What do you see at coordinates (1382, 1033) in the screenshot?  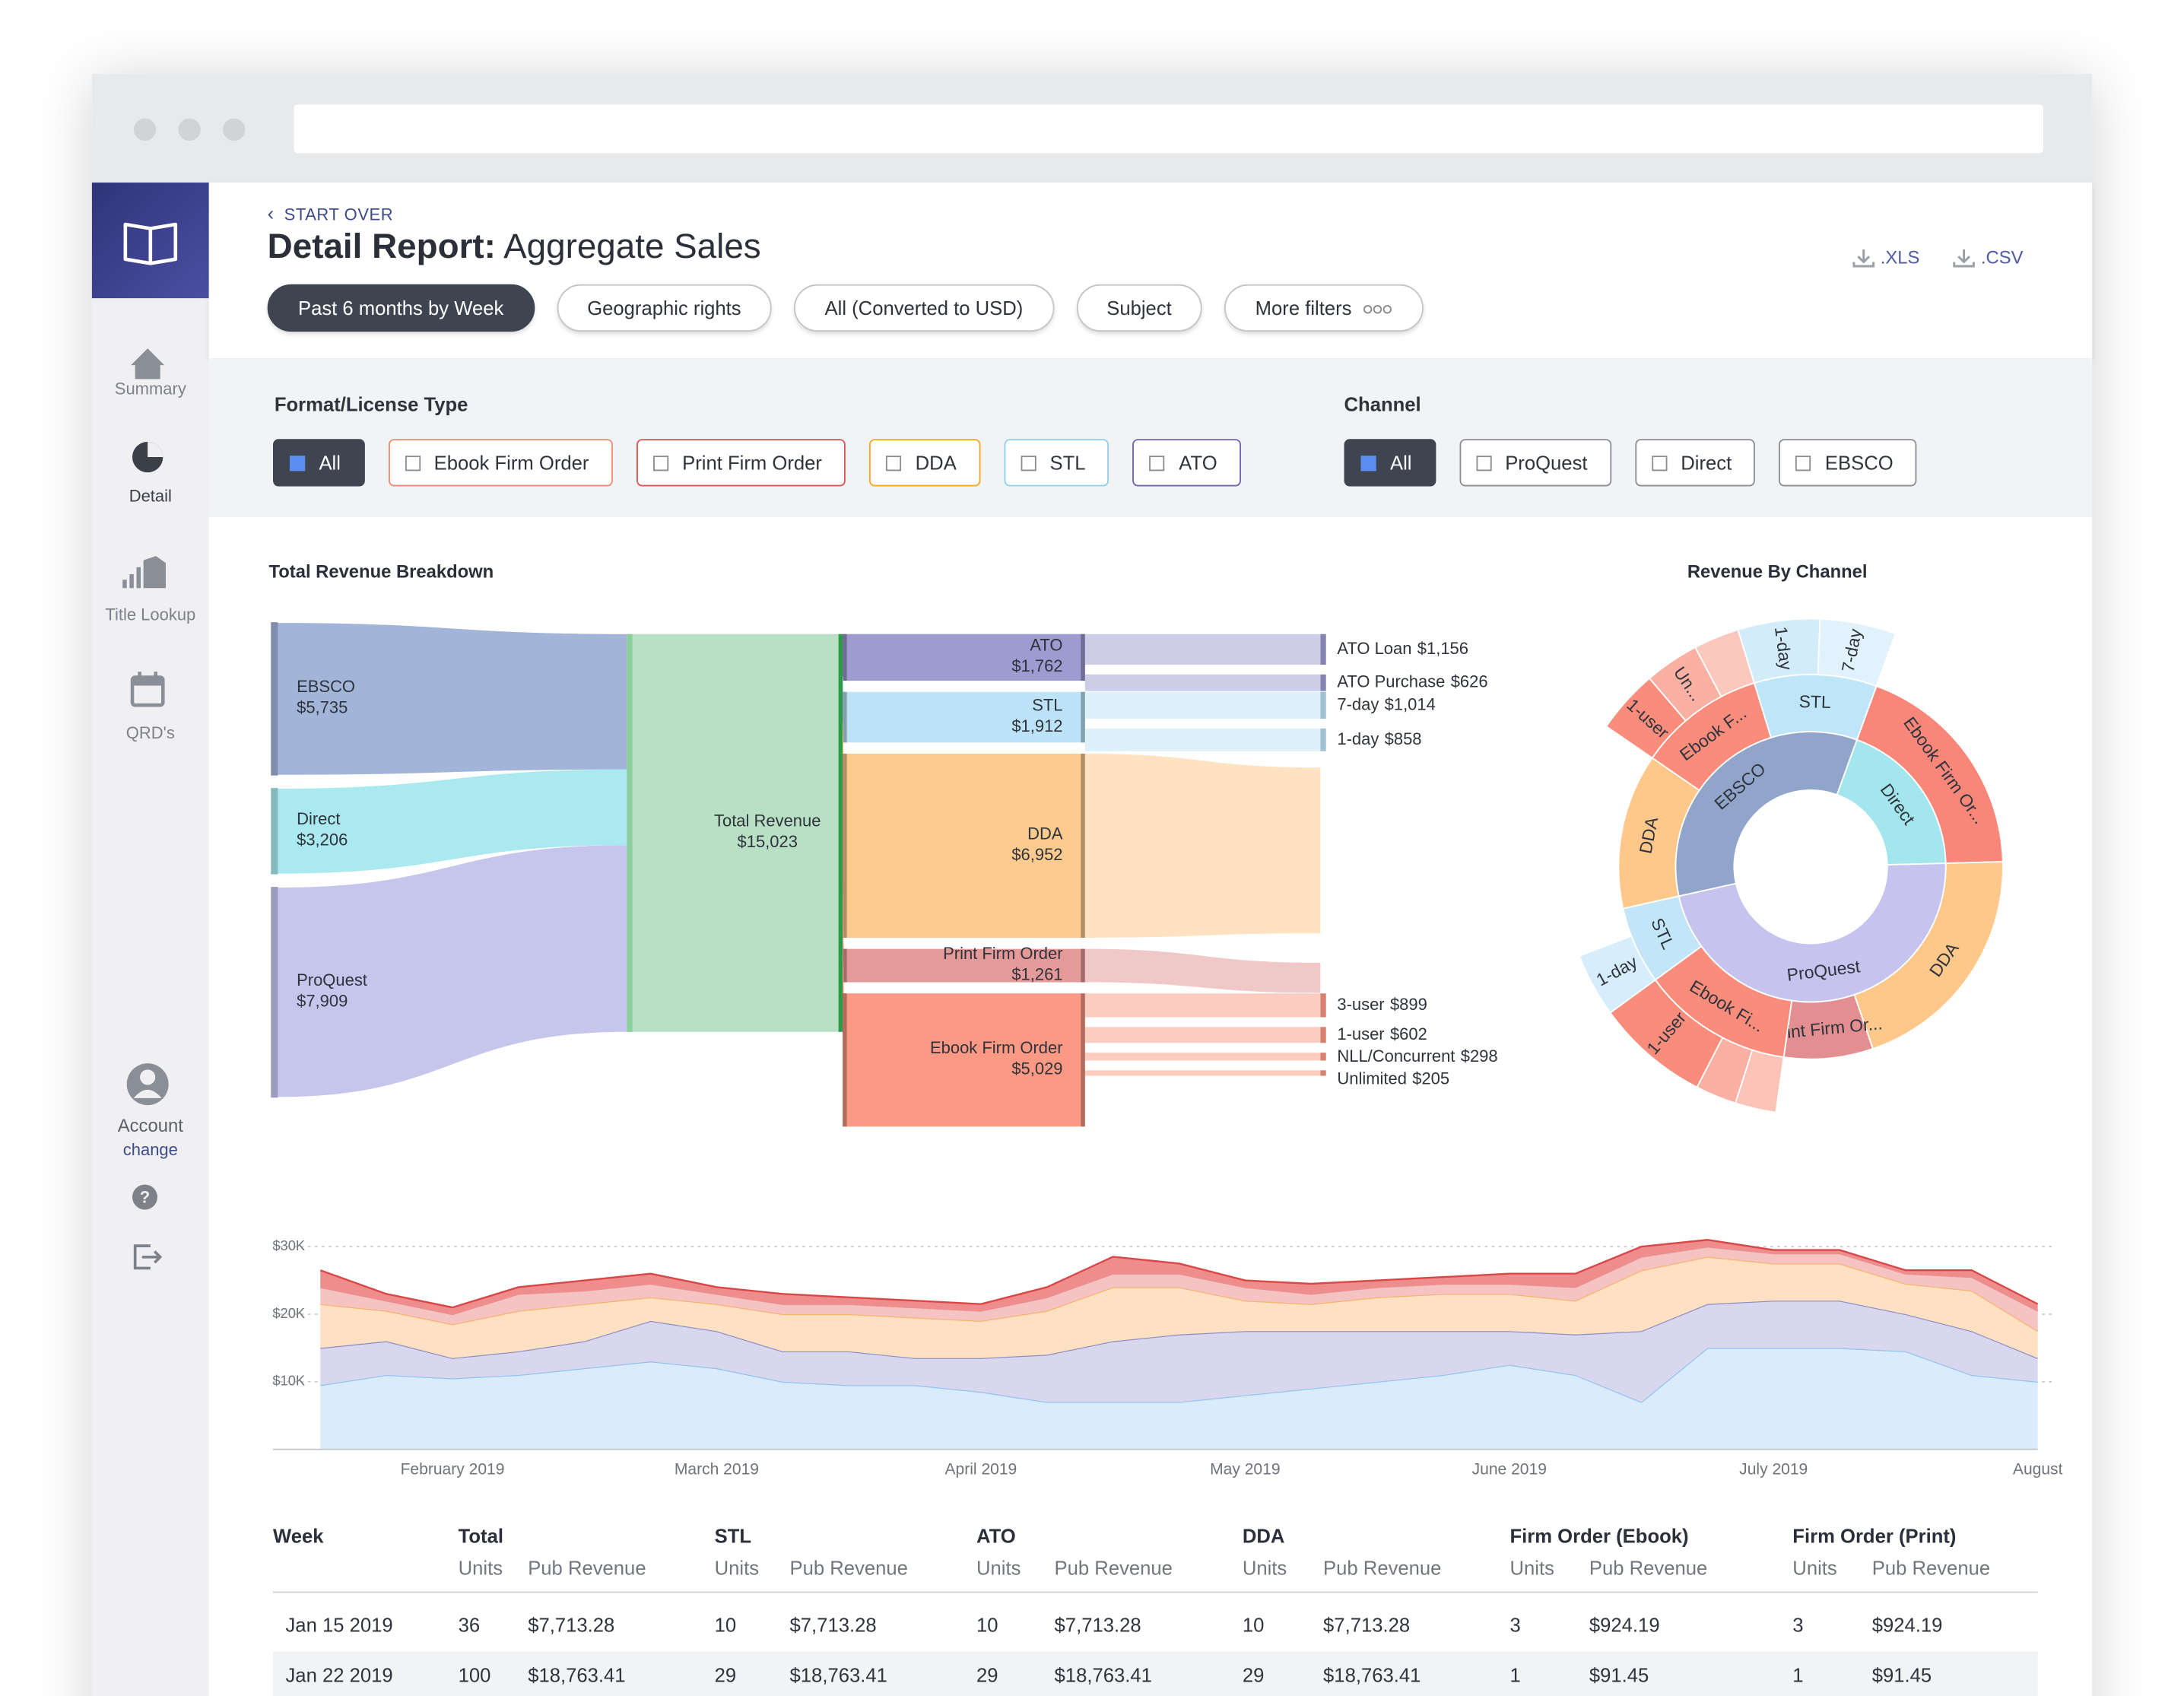 I see `leaf-label: 1-user $602` at bounding box center [1382, 1033].